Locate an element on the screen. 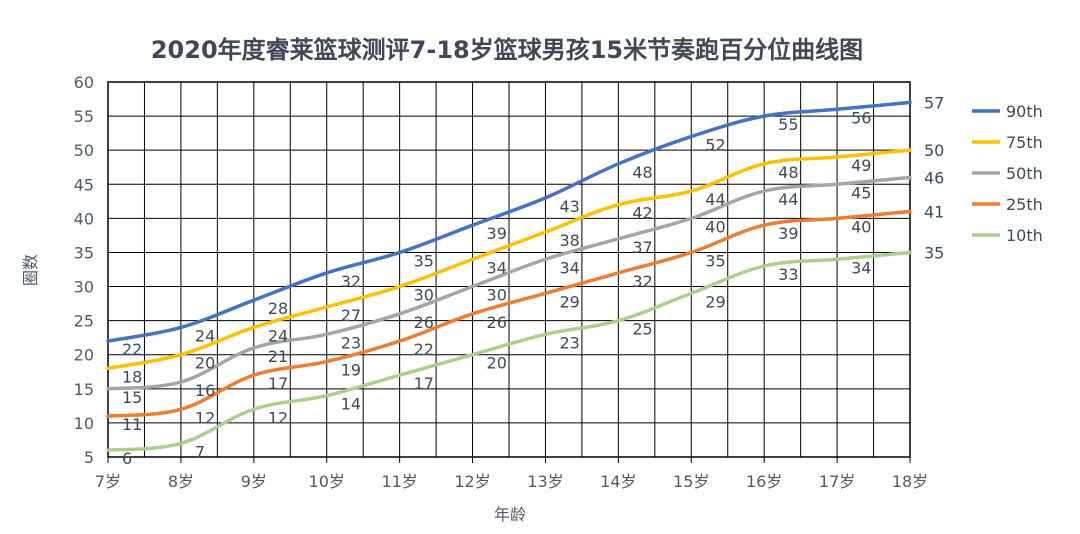 The width and height of the screenshot is (1080, 534). y-tick-label: 10 is located at coordinates (84, 423).